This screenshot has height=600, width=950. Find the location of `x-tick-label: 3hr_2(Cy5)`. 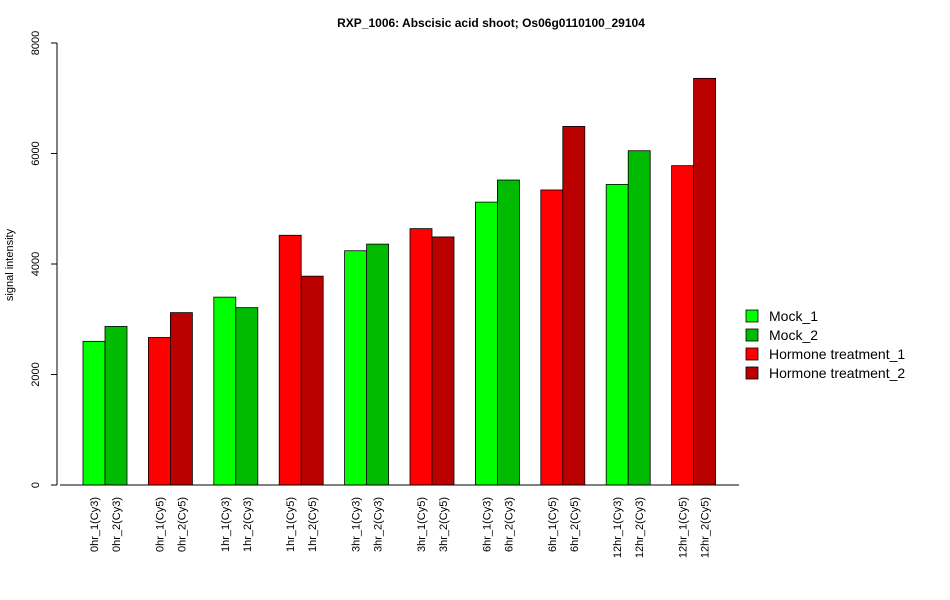

x-tick-label: 3hr_2(Cy5) is located at coordinates (444, 524).